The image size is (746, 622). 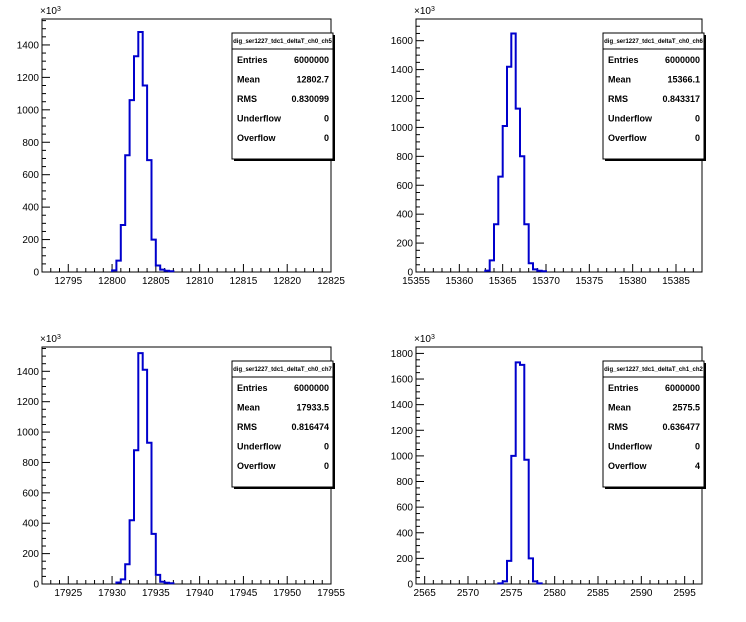 What do you see at coordinates (156, 593) in the screenshot?
I see `x-tick-label: 17935` at bounding box center [156, 593].